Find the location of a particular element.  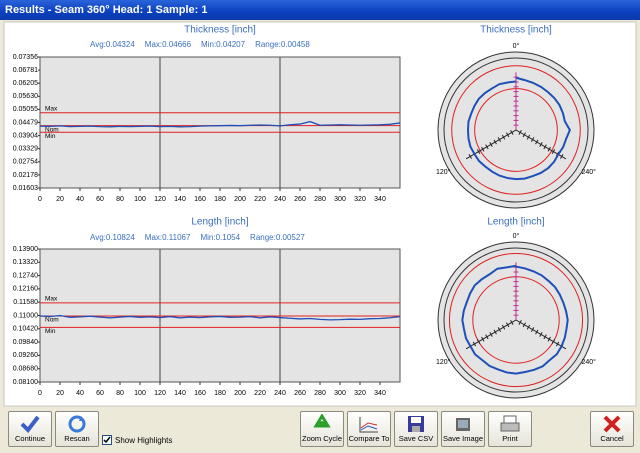

theta-label: 0° is located at coordinates (516, 236).